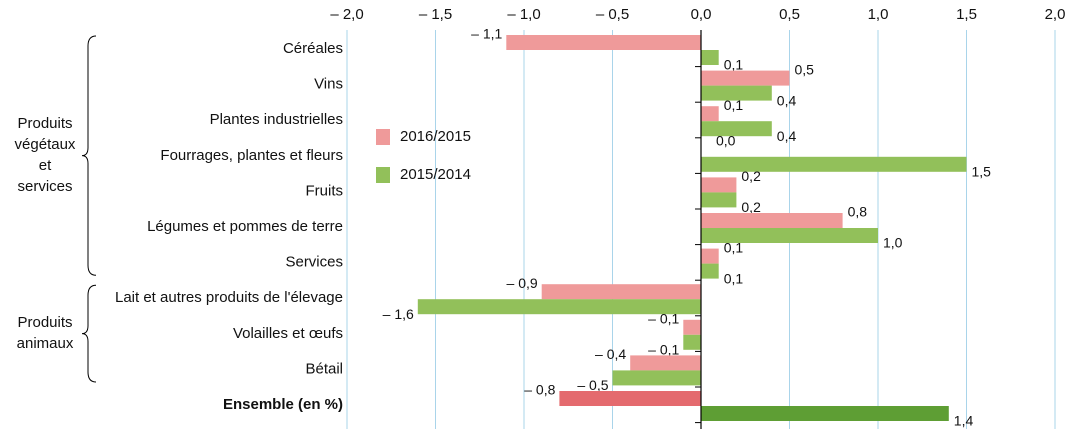 Image resolution: width=1075 pixels, height=429 pixels. What do you see at coordinates (45, 343) in the screenshot?
I see `group-label: animaux` at bounding box center [45, 343].